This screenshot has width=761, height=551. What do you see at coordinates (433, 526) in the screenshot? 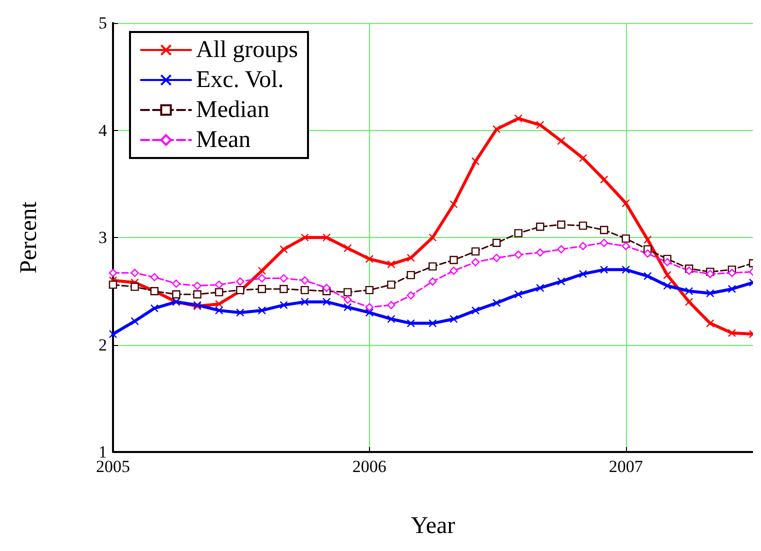
I see `x-axis-title: Year` at bounding box center [433, 526].